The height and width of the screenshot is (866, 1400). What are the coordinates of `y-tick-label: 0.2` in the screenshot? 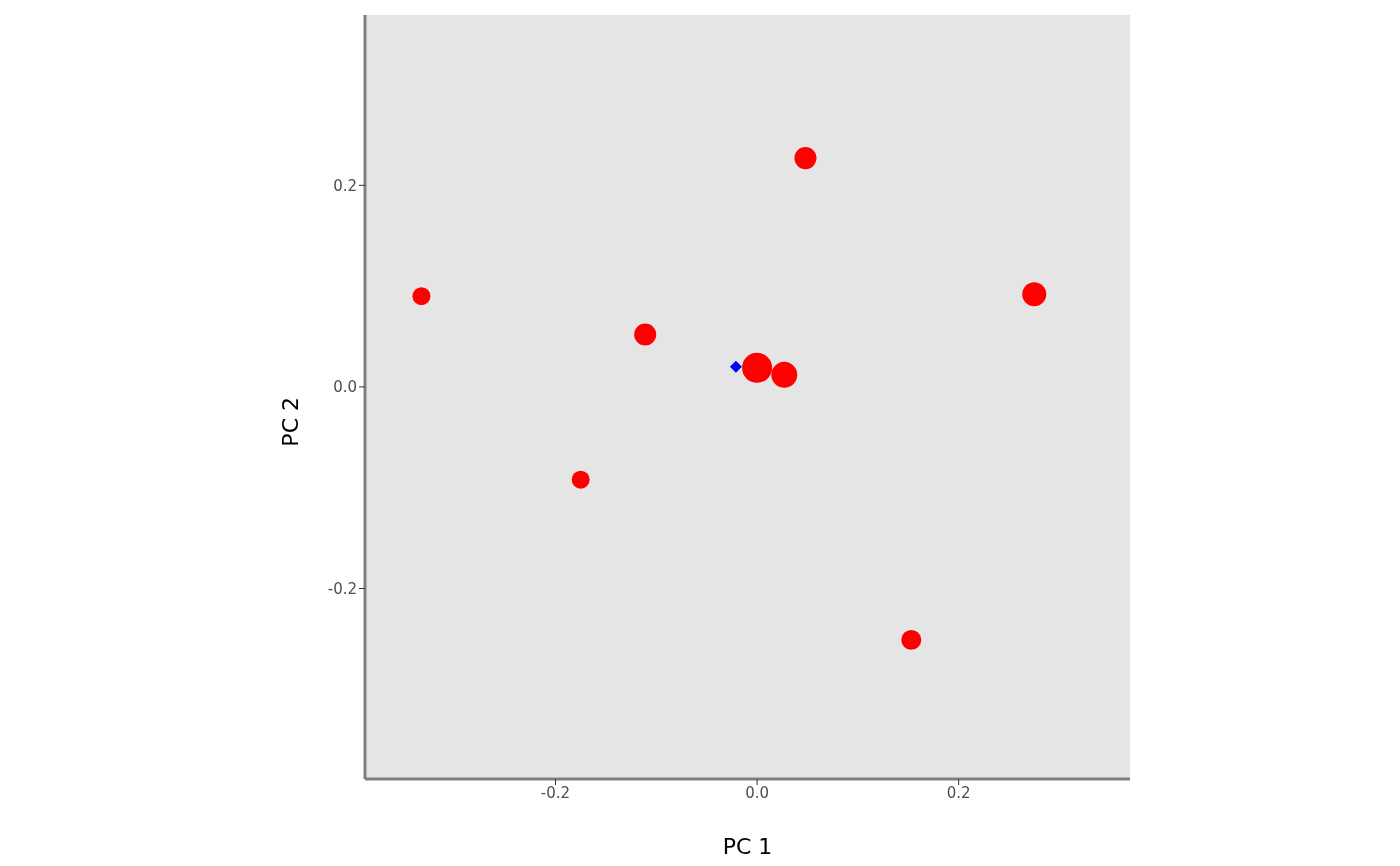 It's located at (345, 185).